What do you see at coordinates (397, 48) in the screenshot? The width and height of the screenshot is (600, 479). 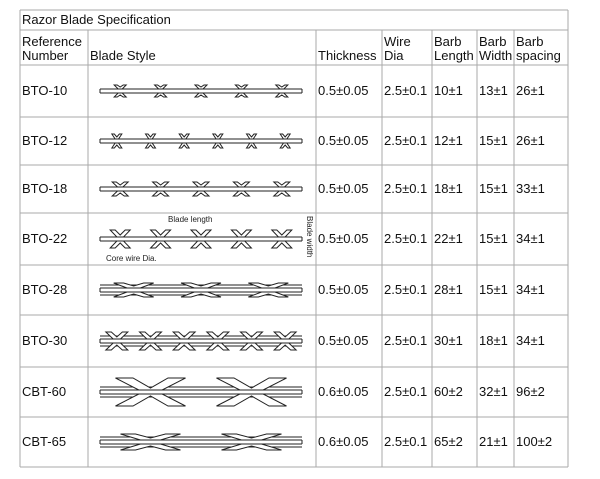 I see `column-header: Wire Dia` at bounding box center [397, 48].